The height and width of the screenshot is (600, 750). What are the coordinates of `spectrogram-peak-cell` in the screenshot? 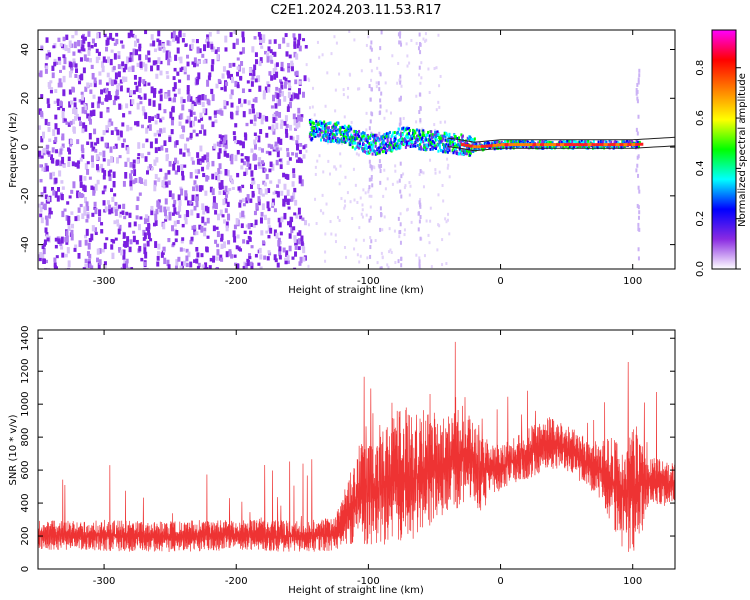 It's located at (569, 145).